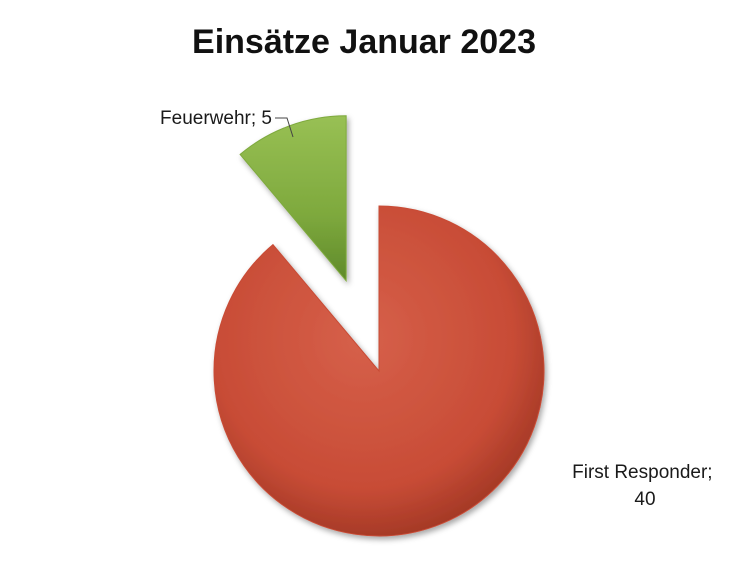  I want to click on pie-slice-feuerwehr, so click(293, 199).